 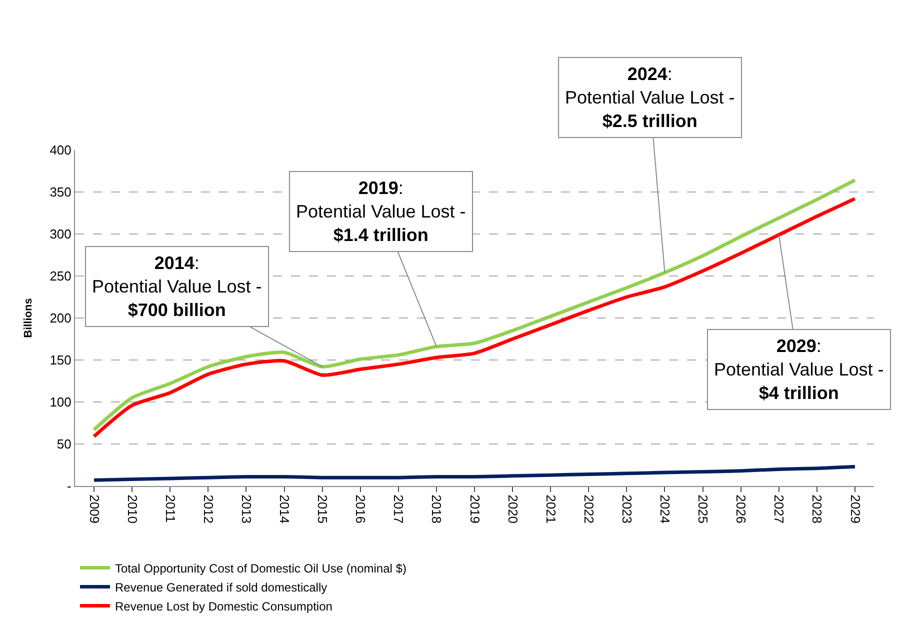 What do you see at coordinates (94, 509) in the screenshot?
I see `x-tick-label: 2009` at bounding box center [94, 509].